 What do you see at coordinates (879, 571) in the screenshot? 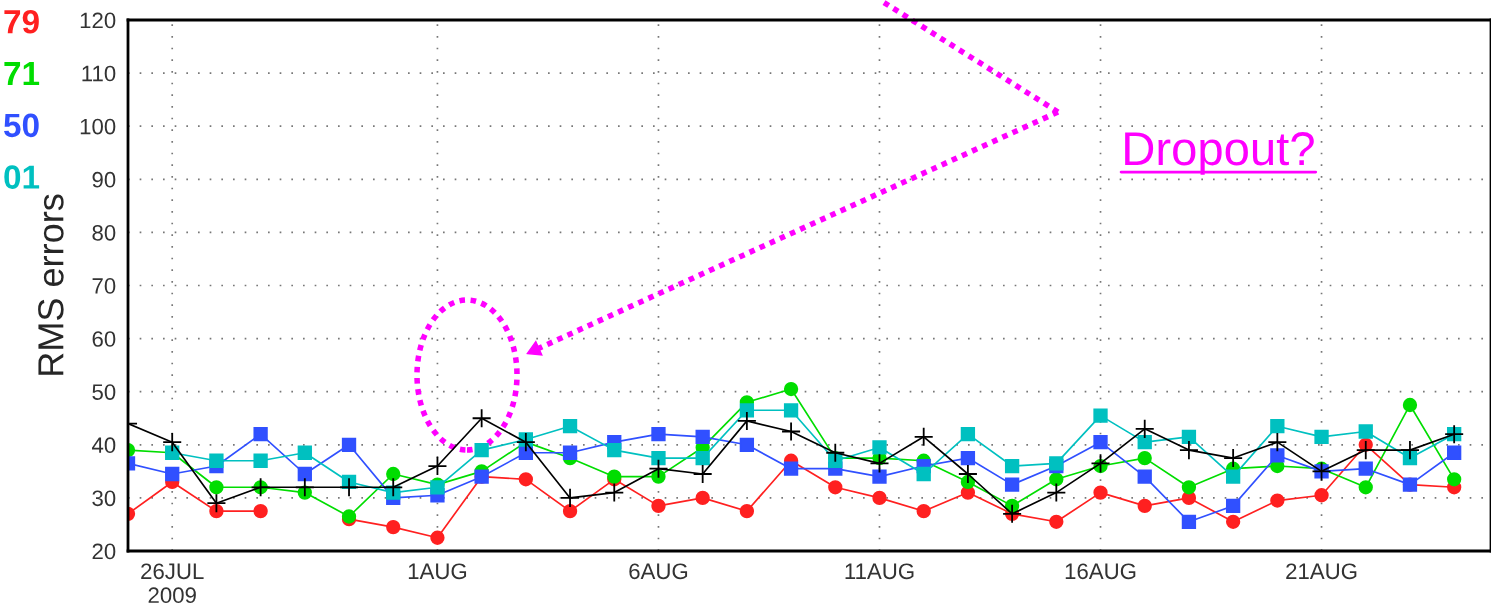
I see `x-tick-label: 11AUG` at bounding box center [879, 571].